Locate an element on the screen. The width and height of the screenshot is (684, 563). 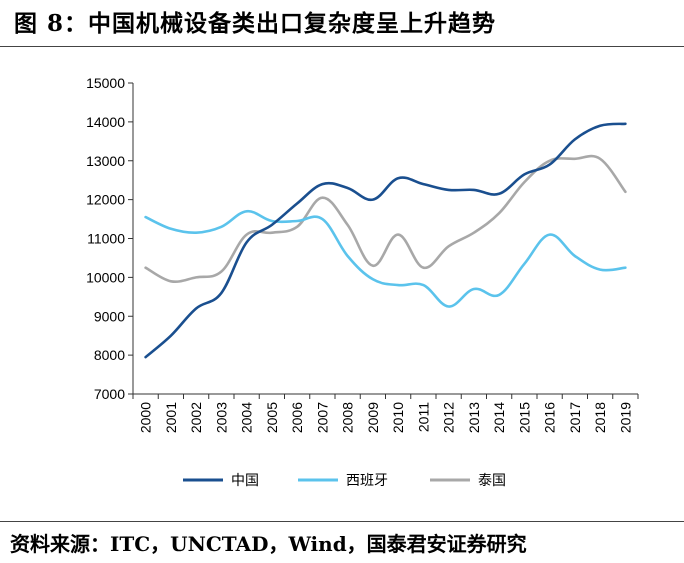
x-tick-label: 2005 is located at coordinates (272, 417).